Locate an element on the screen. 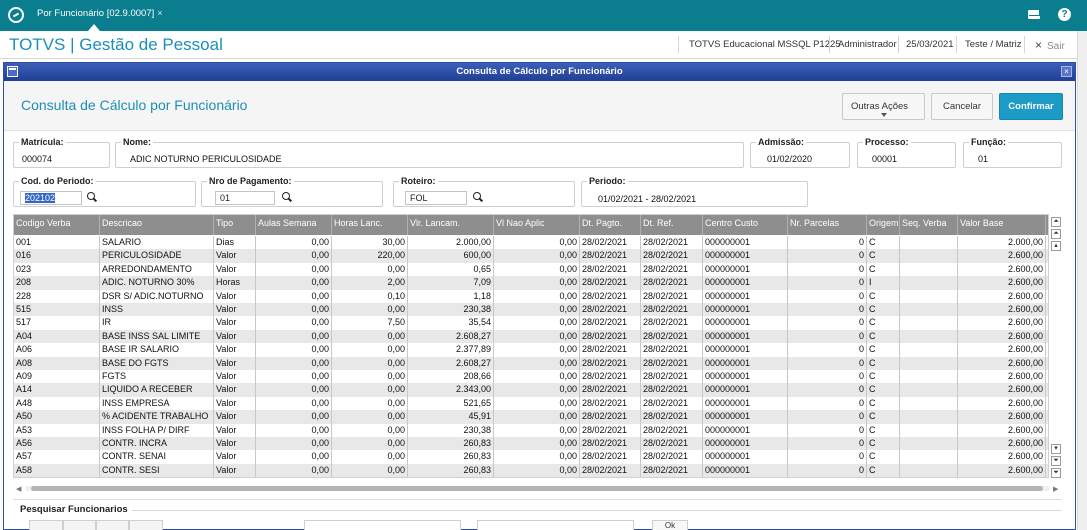  table-cell: 2.608,27 is located at coordinates (451, 336).